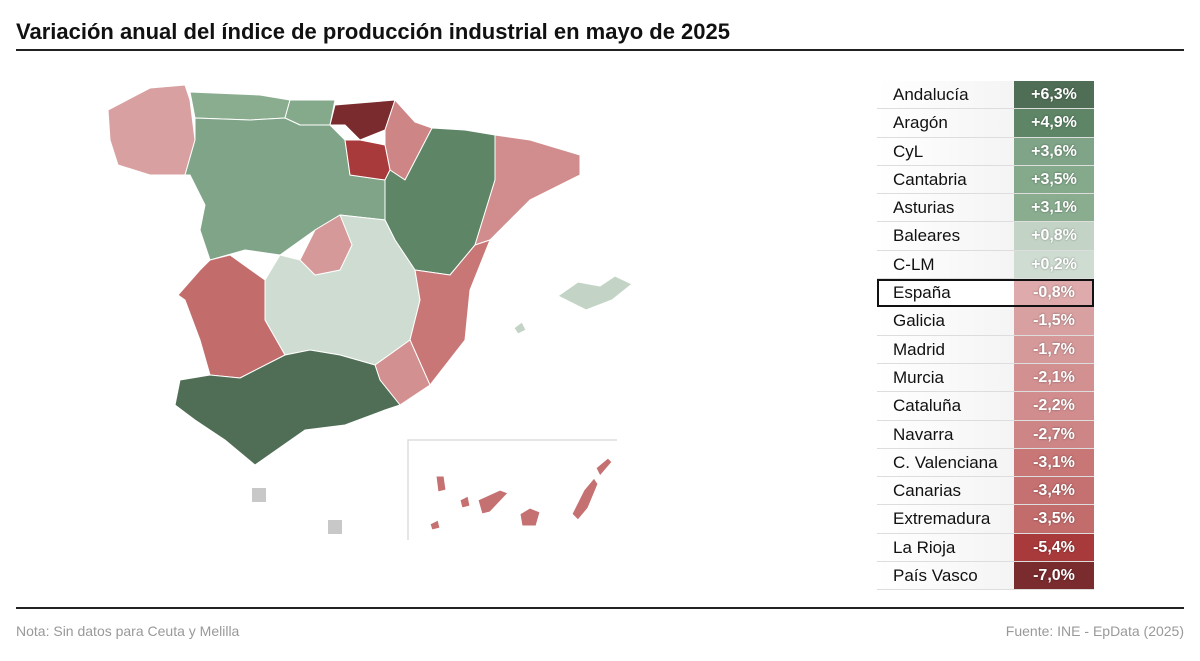  Describe the element at coordinates (521, 494) in the screenshot. I see `region-canarias` at that location.